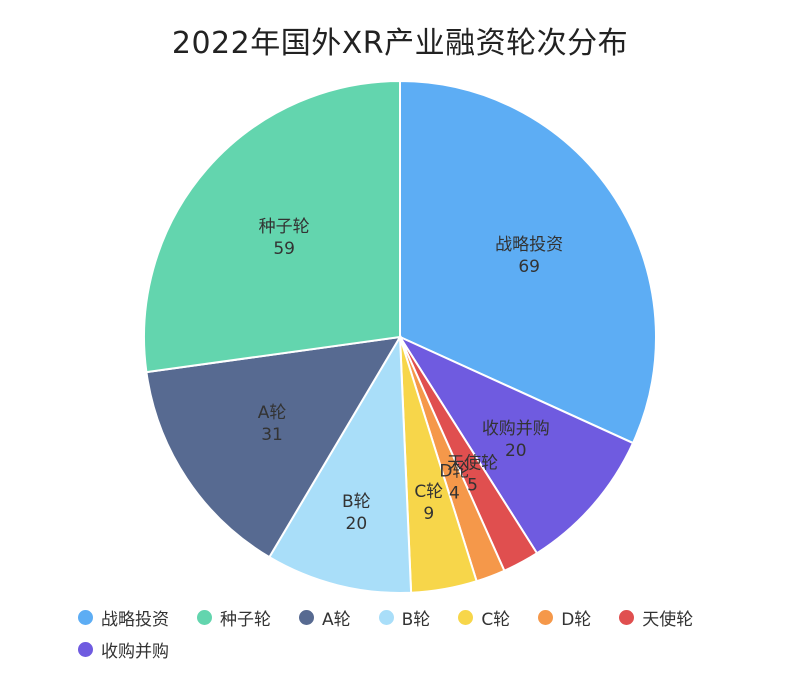 The image size is (800, 679). I want to click on legend: 战略投资 种子轮 A轮 B轮 C轮 D轮 天使轮收购并购, so click(423, 633).